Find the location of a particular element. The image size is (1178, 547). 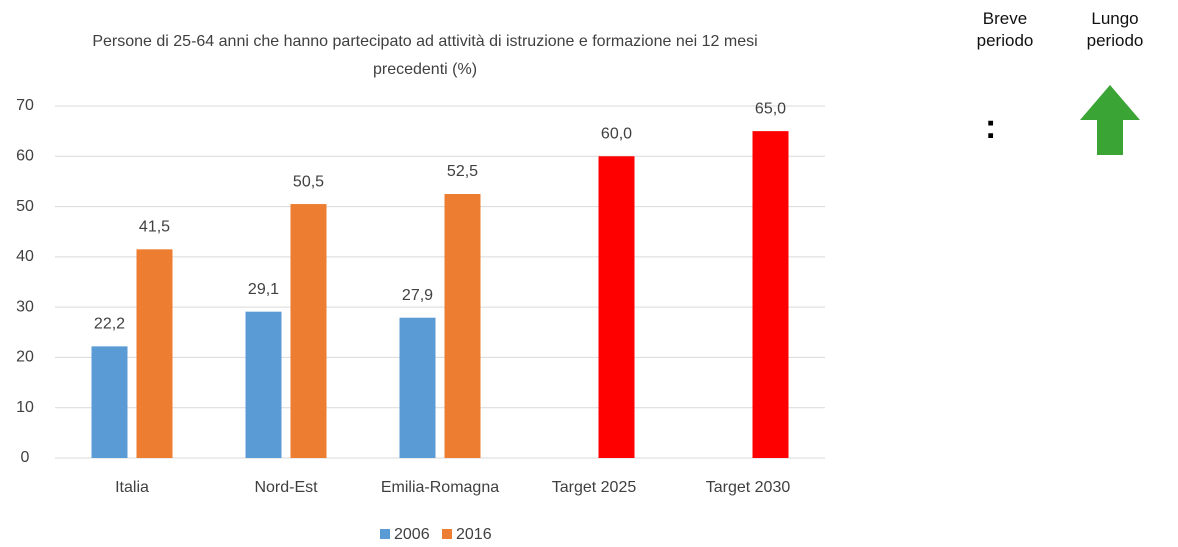

value-label: 65,0 is located at coordinates (770, 108).